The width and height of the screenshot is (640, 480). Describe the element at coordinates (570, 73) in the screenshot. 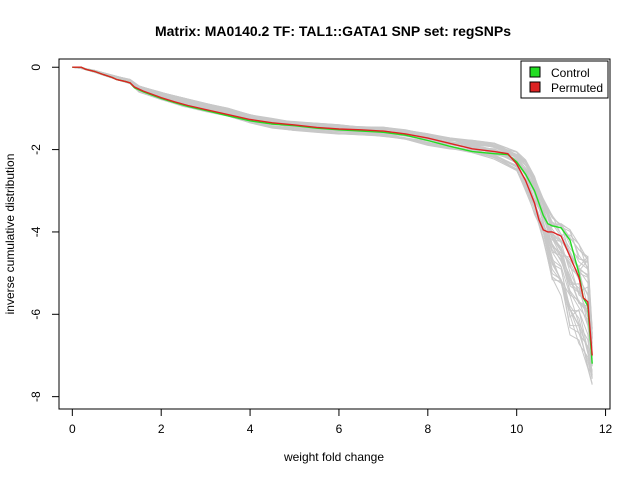

I see `legend-label-control: Control` at that location.